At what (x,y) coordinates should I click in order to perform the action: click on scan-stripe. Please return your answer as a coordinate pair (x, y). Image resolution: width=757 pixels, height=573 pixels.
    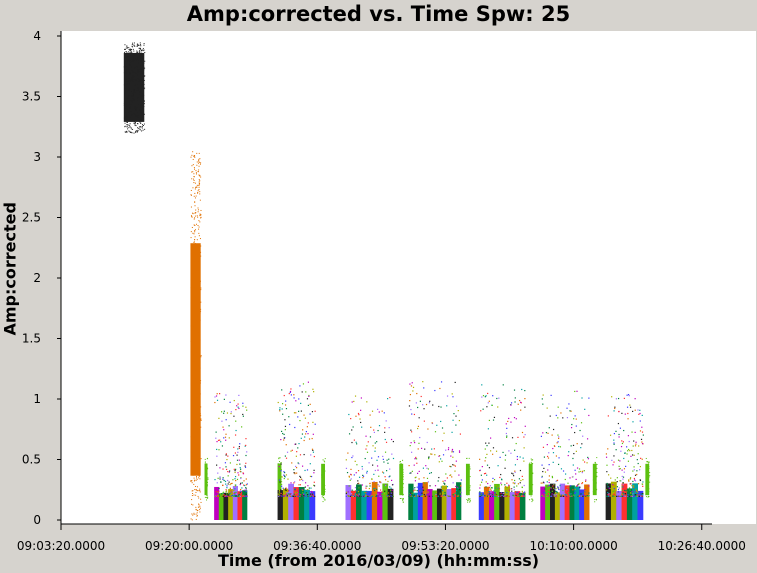
    Looking at the image, I should click on (640, 505).